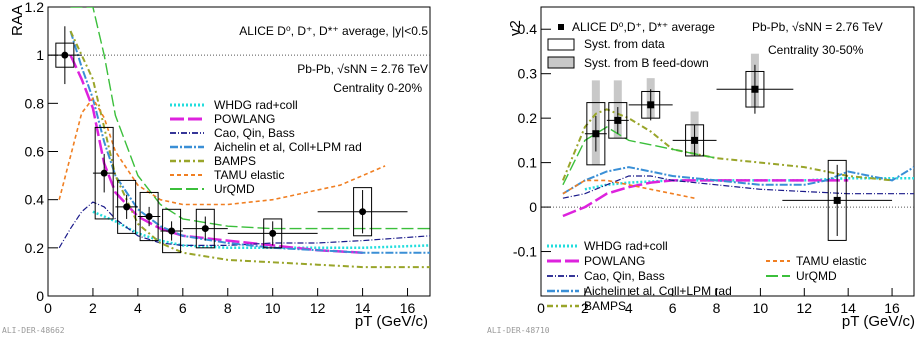 The width and height of the screenshot is (917, 342). I want to click on model-curve-bamps, so click(727, 145).